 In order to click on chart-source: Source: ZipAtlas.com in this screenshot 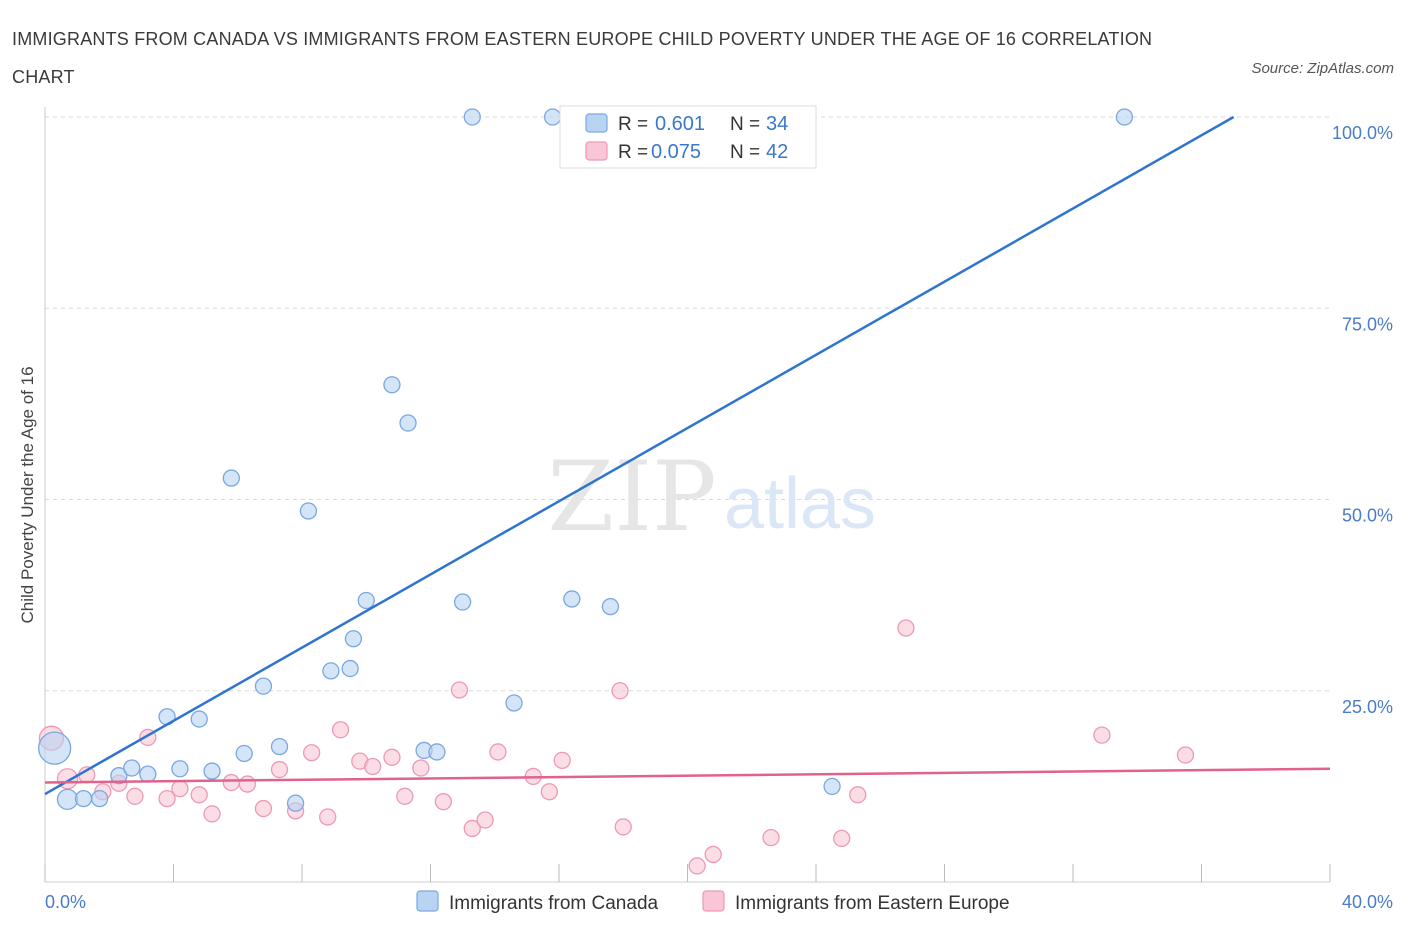, I will do `click(1322, 68)`.